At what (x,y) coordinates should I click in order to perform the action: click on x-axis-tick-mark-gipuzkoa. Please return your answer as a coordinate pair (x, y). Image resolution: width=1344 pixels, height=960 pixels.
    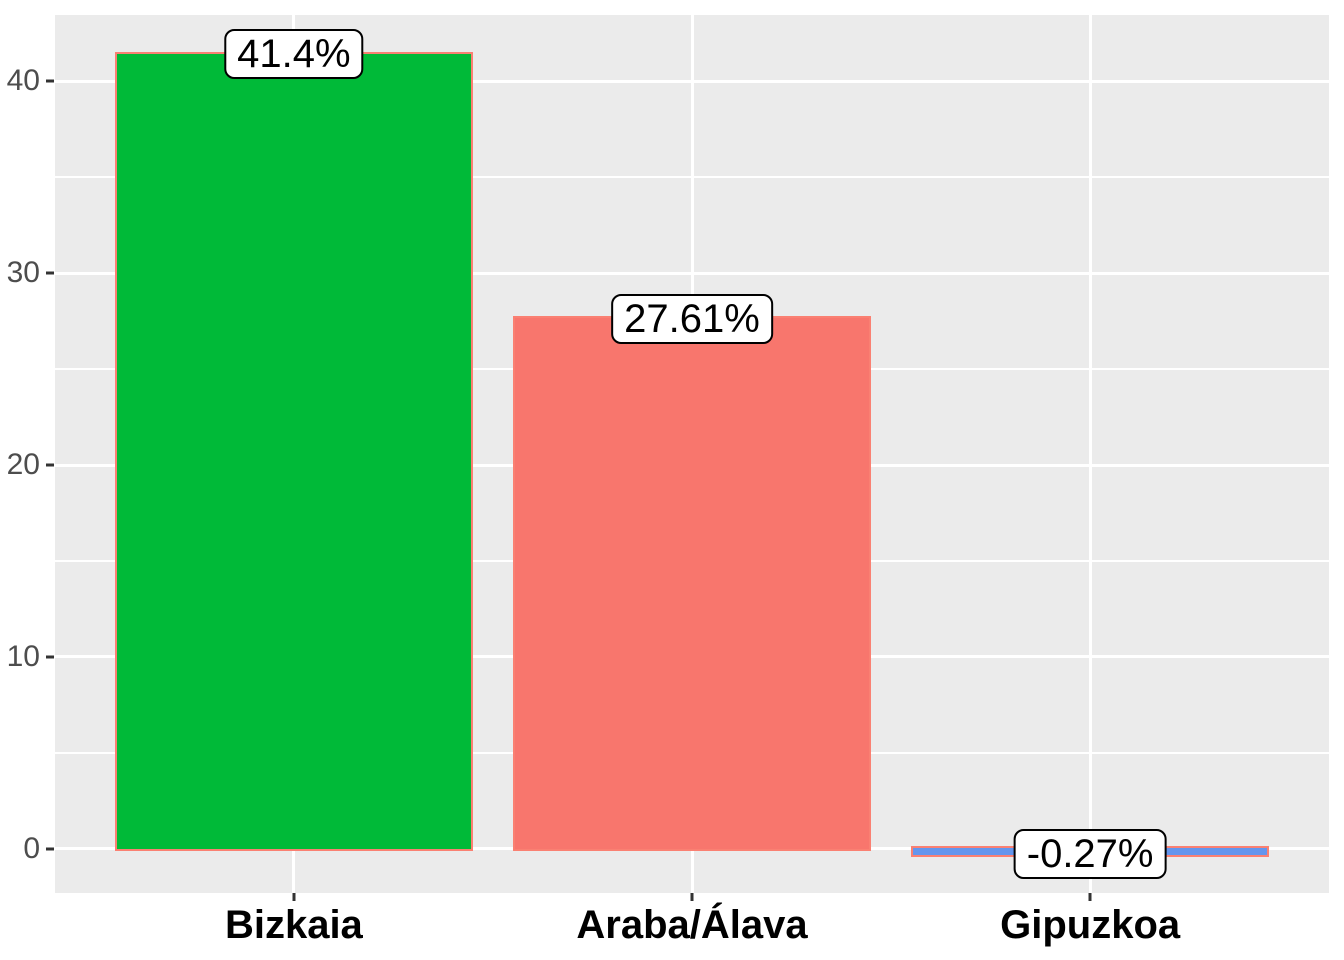
    Looking at the image, I should click on (1090, 897).